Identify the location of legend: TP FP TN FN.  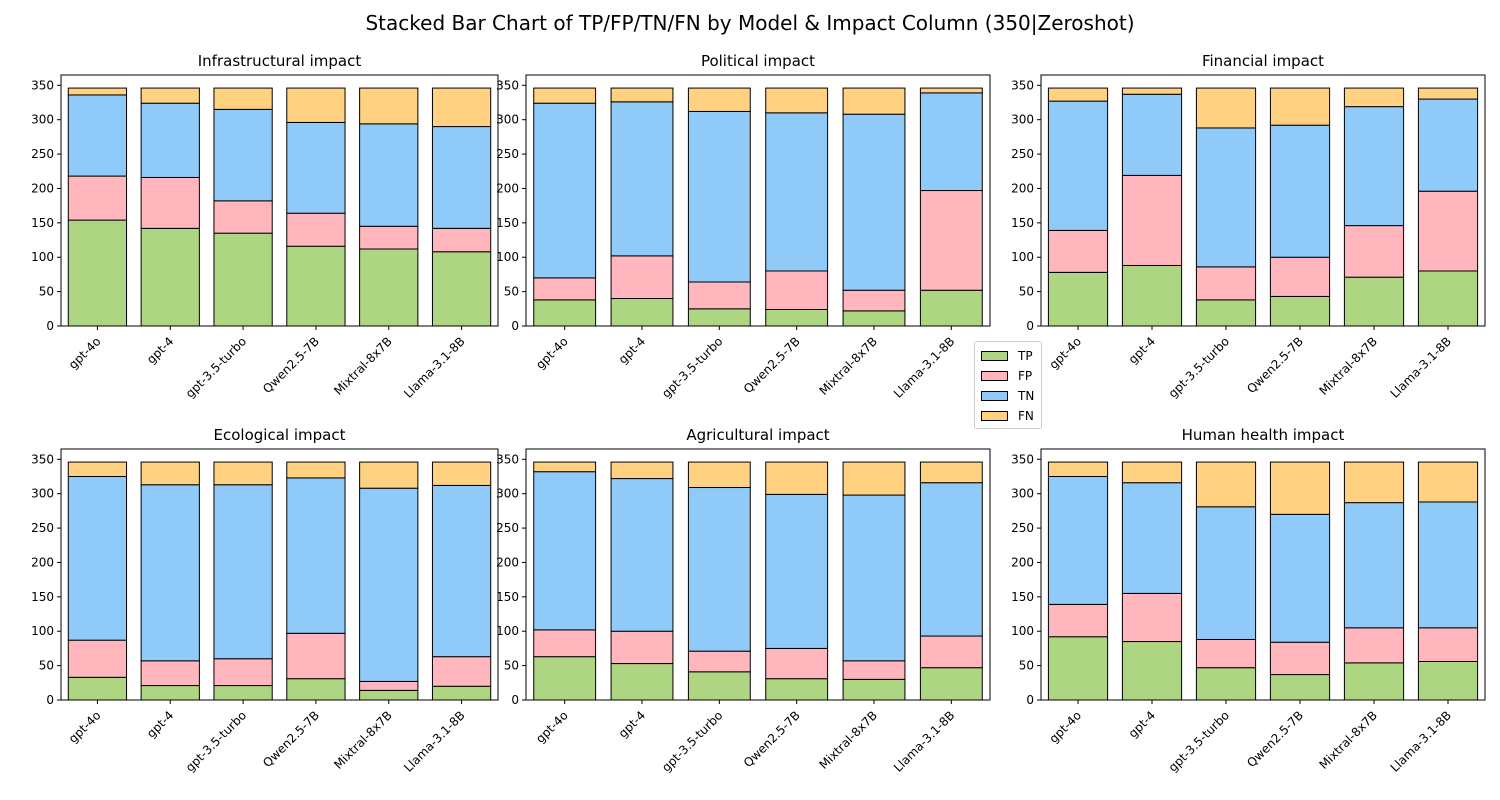
(1008, 385).